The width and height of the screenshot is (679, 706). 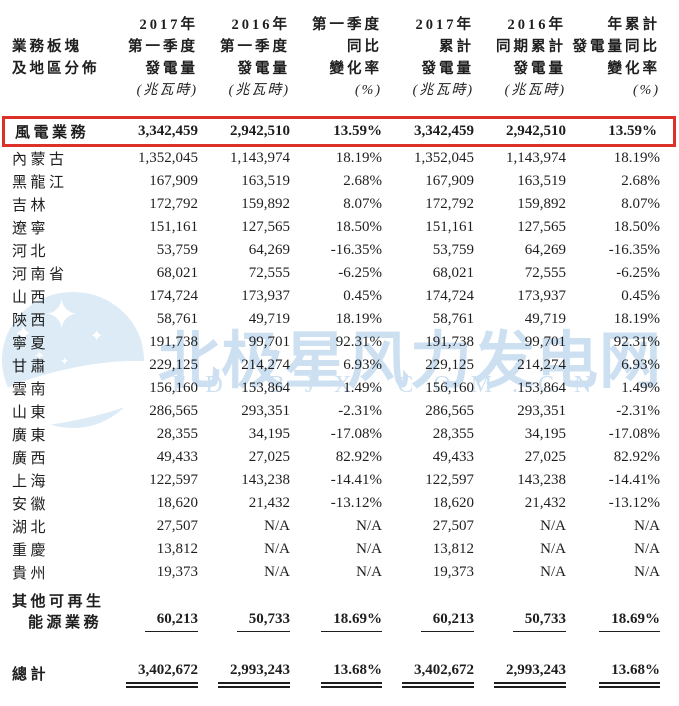 I want to click on table-row: 吉林 172,792 159,892 8.07% 172,792 159,892 8.07%, so click(x=339, y=204).